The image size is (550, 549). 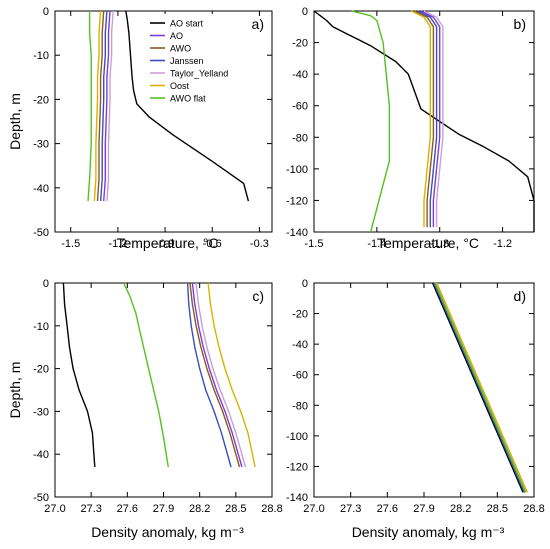 What do you see at coordinates (258, 296) in the screenshot?
I see `panel-label: c)` at bounding box center [258, 296].